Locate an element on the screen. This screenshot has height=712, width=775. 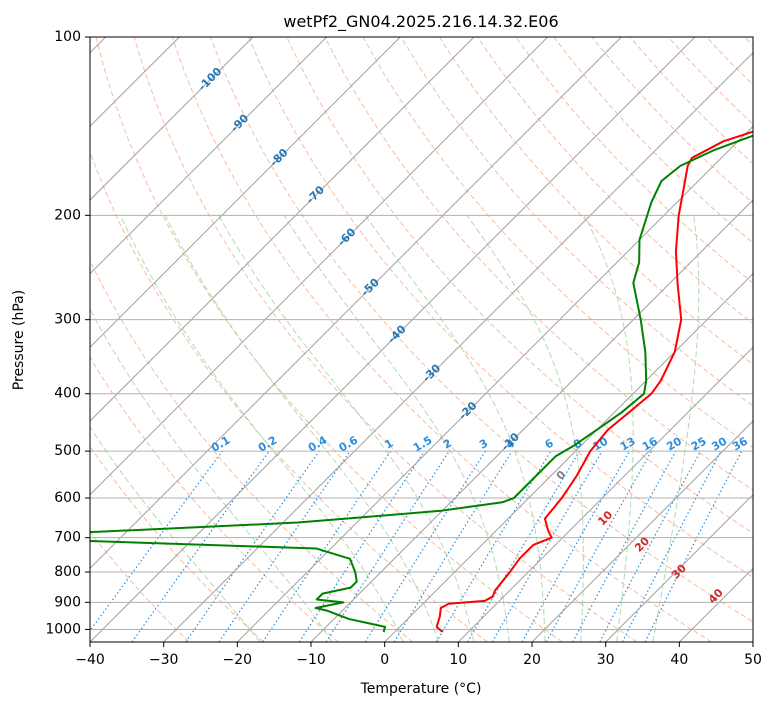
y-tick-label: 400 is located at coordinates (67, 394).